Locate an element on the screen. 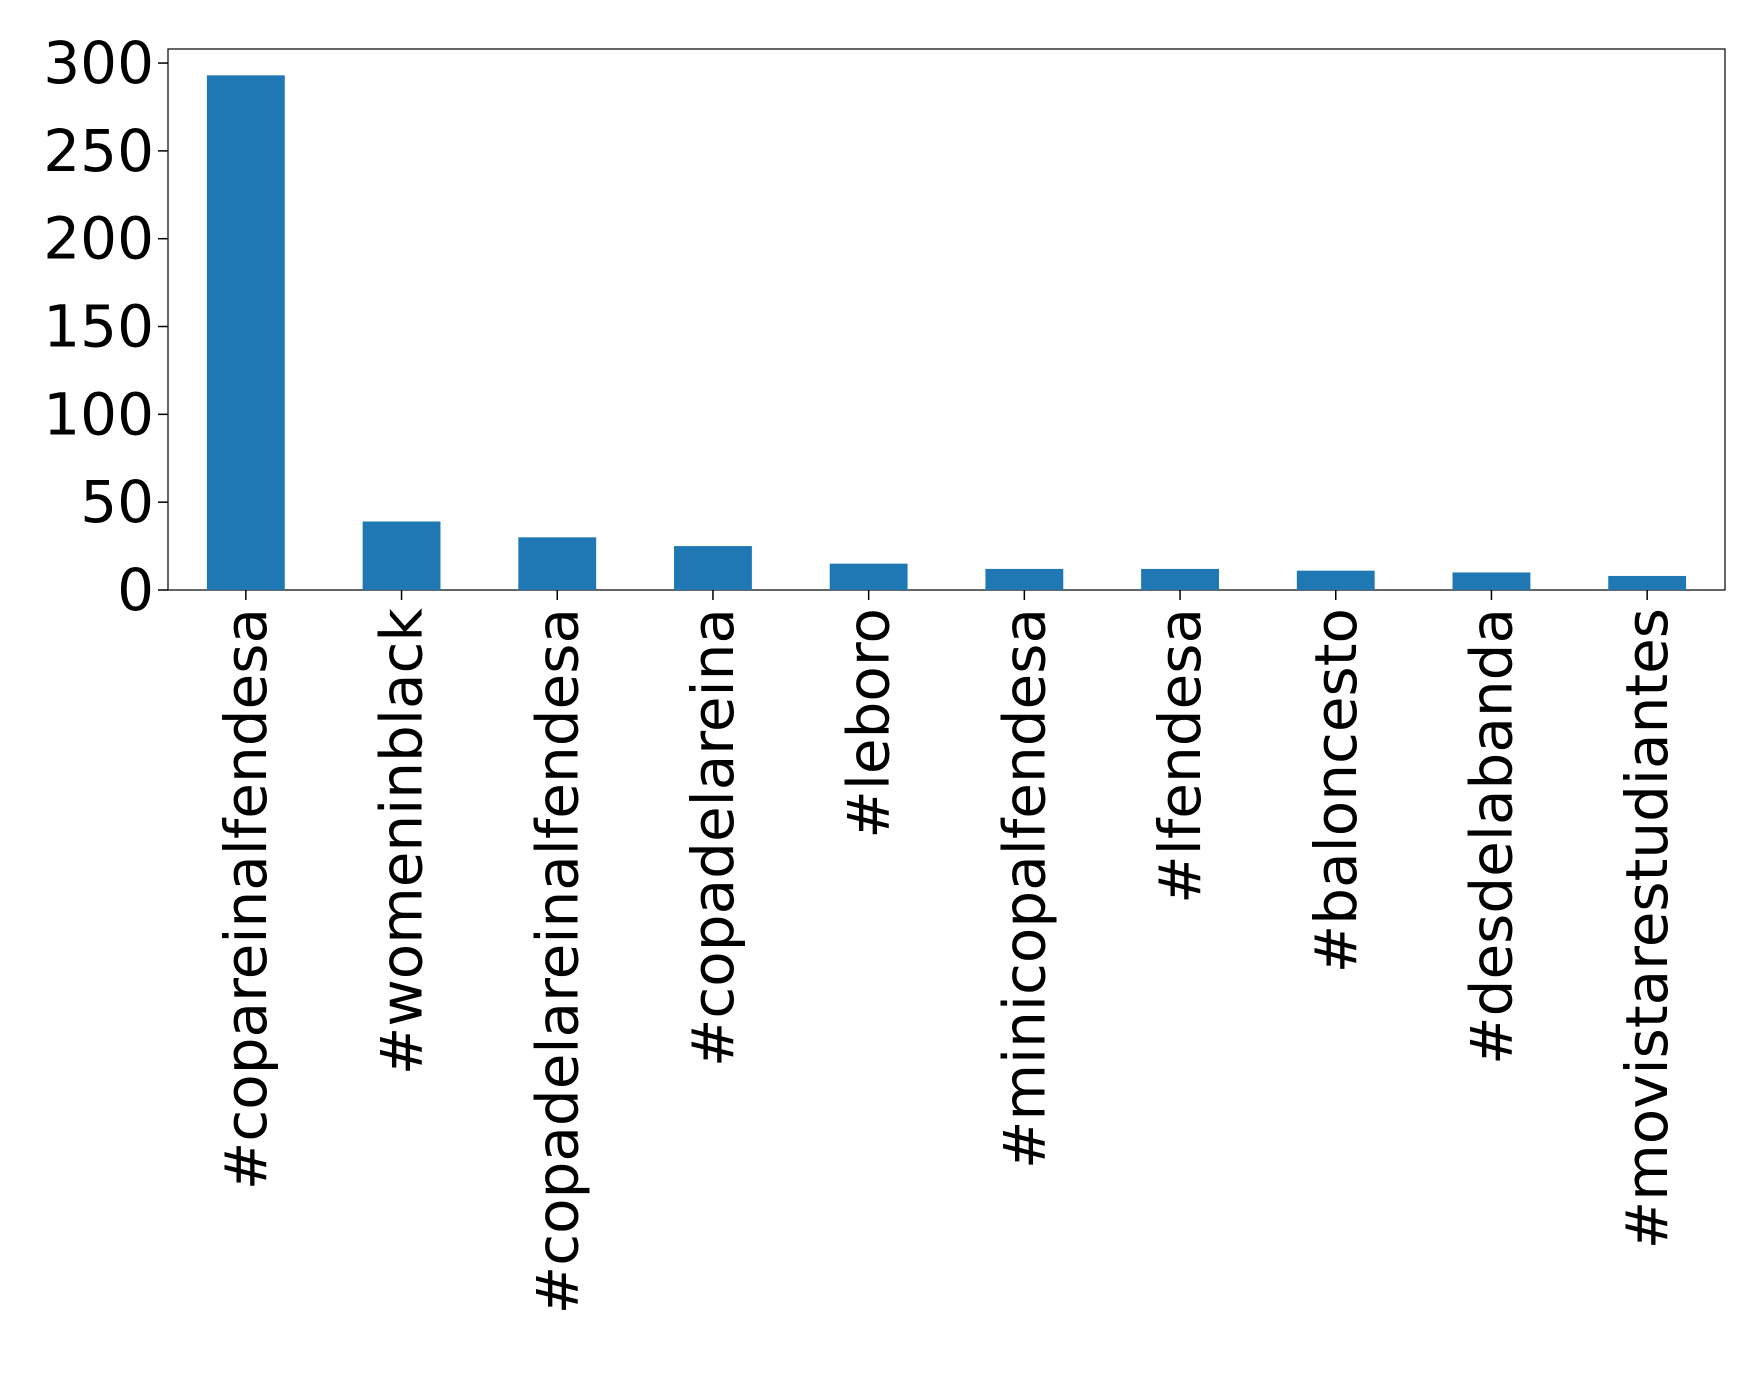 Image resolution: width=1759 pixels, height=1399 pixels. bar-copadelareinalfendesa is located at coordinates (557, 563).